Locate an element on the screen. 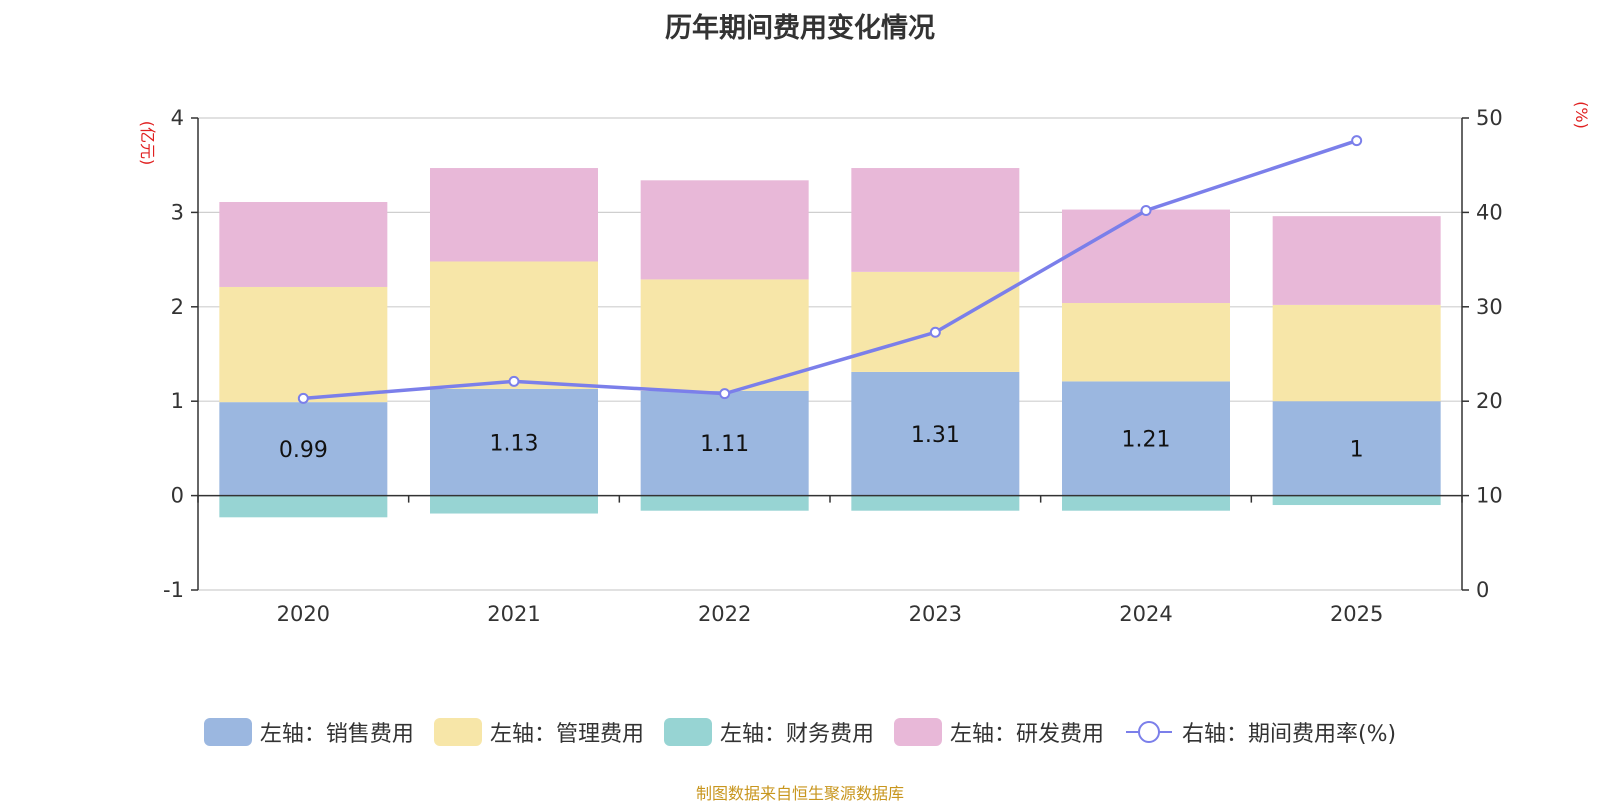 The image size is (1600, 804). x-tick-label: 2024 is located at coordinates (1145, 614).